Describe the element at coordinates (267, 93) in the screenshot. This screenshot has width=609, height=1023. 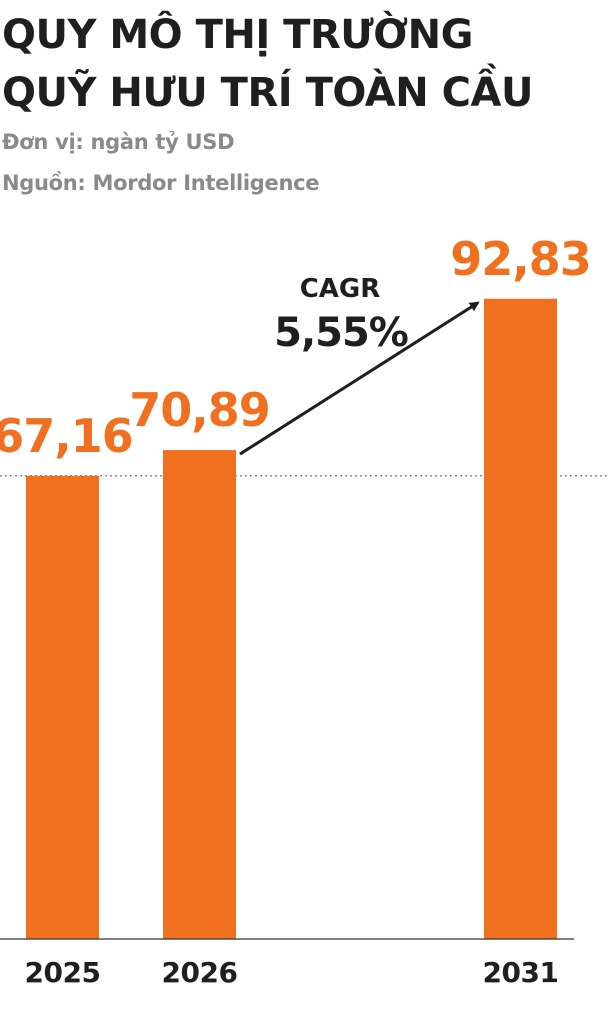
I see `chart-title-line-2: QUỸ HƯU TRÍ TOÀN CẦU` at that location.